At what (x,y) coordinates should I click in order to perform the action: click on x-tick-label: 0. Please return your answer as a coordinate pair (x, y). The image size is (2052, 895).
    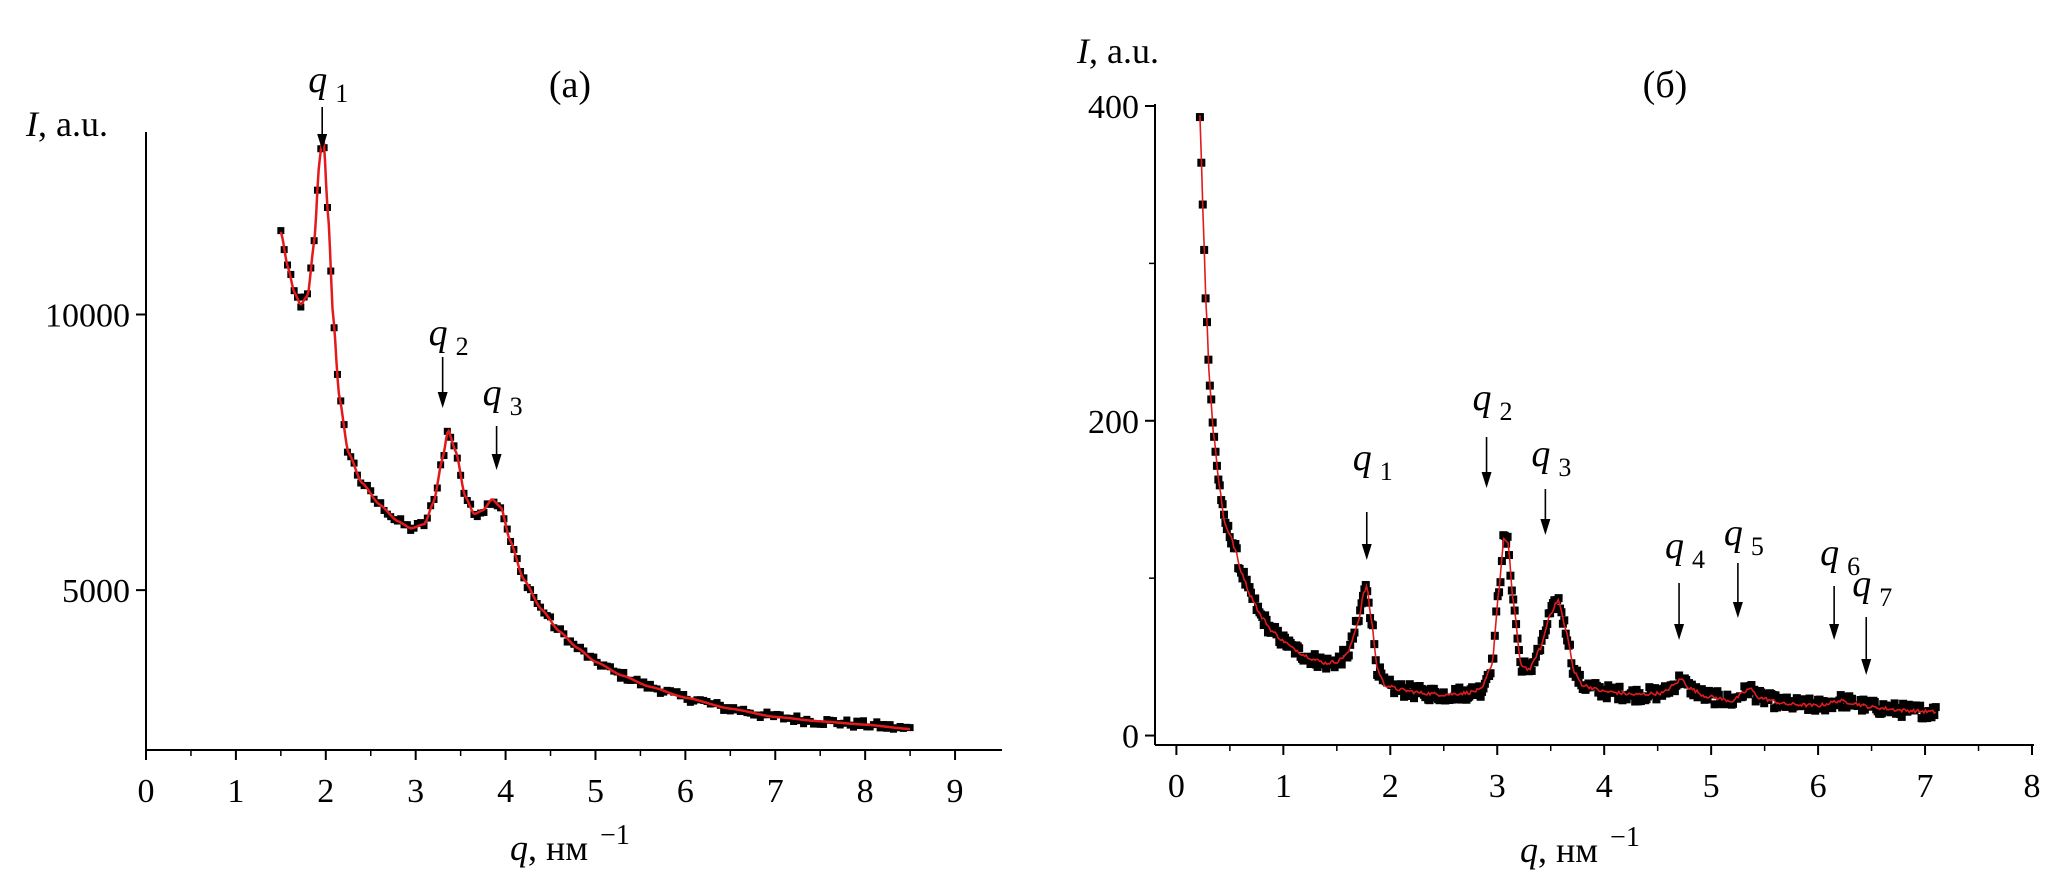
    Looking at the image, I should click on (146, 791).